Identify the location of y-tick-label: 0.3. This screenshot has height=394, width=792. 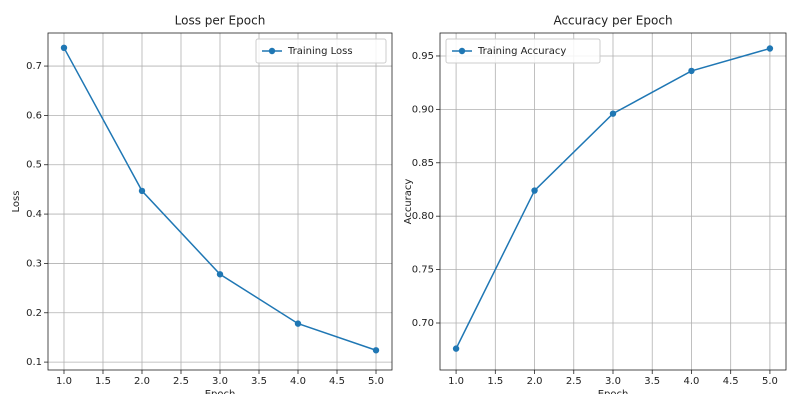
(34, 263).